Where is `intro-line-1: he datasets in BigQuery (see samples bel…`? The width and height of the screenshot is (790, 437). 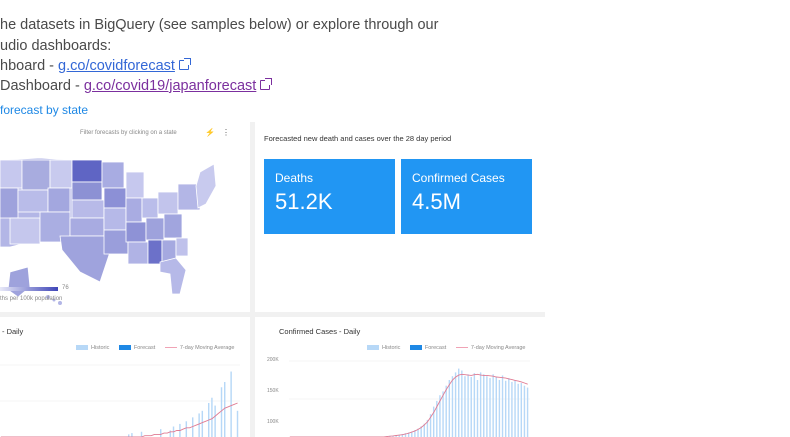
intro-line-1: he datasets in BigQuery (see samples bel… is located at coordinates (219, 25).